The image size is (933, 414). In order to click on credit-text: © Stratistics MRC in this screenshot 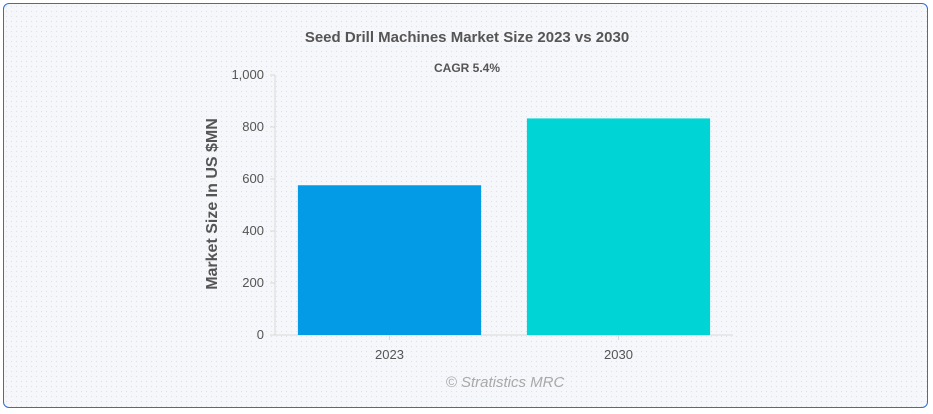, I will do `click(505, 382)`.